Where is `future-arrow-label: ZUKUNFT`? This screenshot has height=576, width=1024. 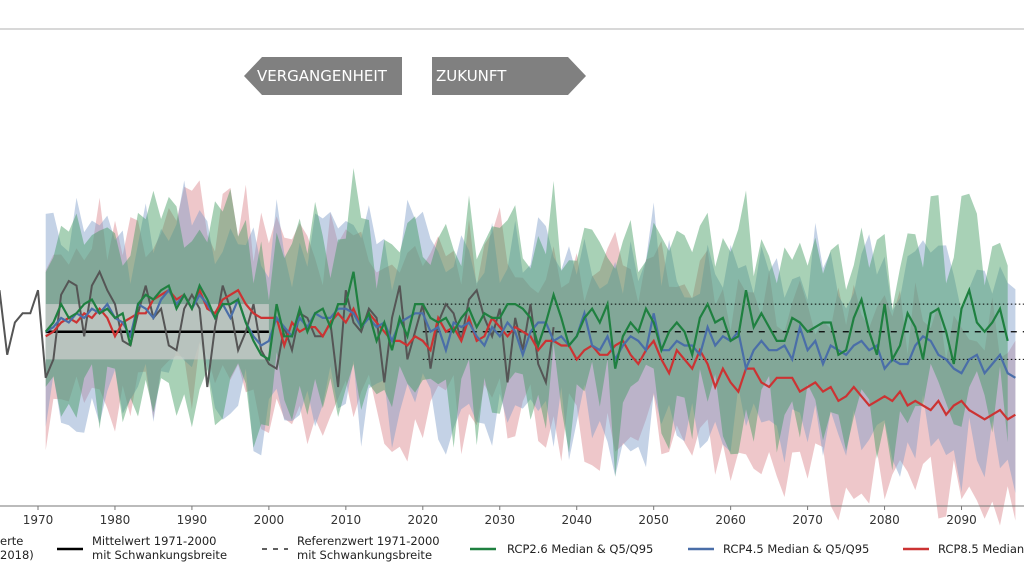
future-arrow-label: ZUKUNFT is located at coordinates (471, 76).